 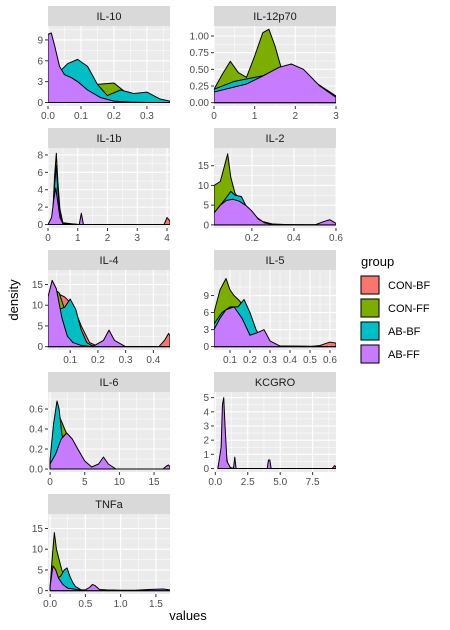 What do you see at coordinates (40, 208) in the screenshot?
I see `y-tick-label: 2` at bounding box center [40, 208].